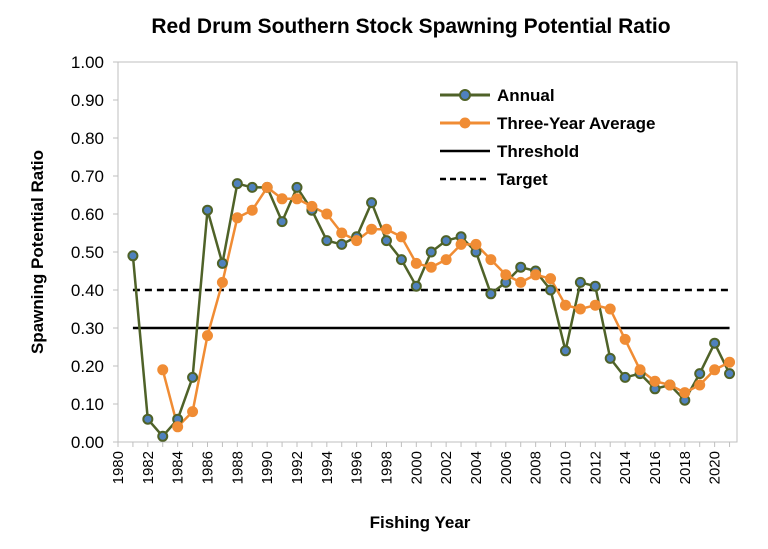  I want to click on x-axis-label: Fishing Year, so click(420, 522).